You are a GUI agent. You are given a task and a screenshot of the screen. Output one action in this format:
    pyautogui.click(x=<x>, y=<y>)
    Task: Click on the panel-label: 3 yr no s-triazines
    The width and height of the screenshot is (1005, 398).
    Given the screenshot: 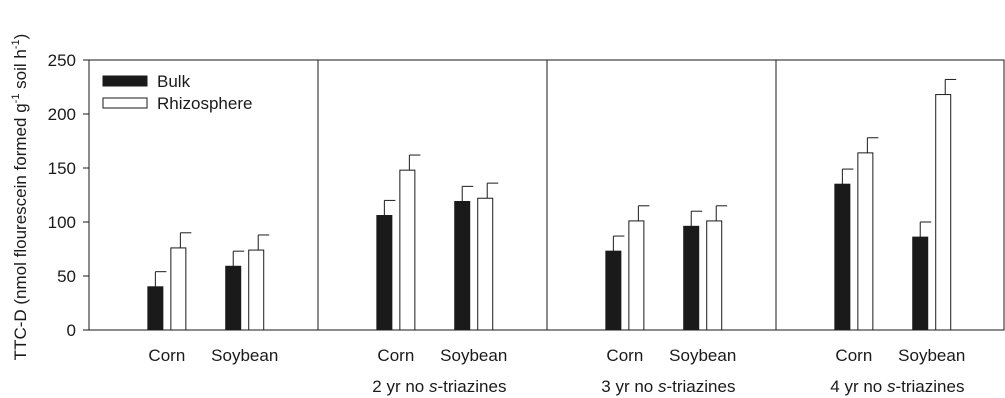 What is the action you would take?
    pyautogui.click(x=668, y=386)
    